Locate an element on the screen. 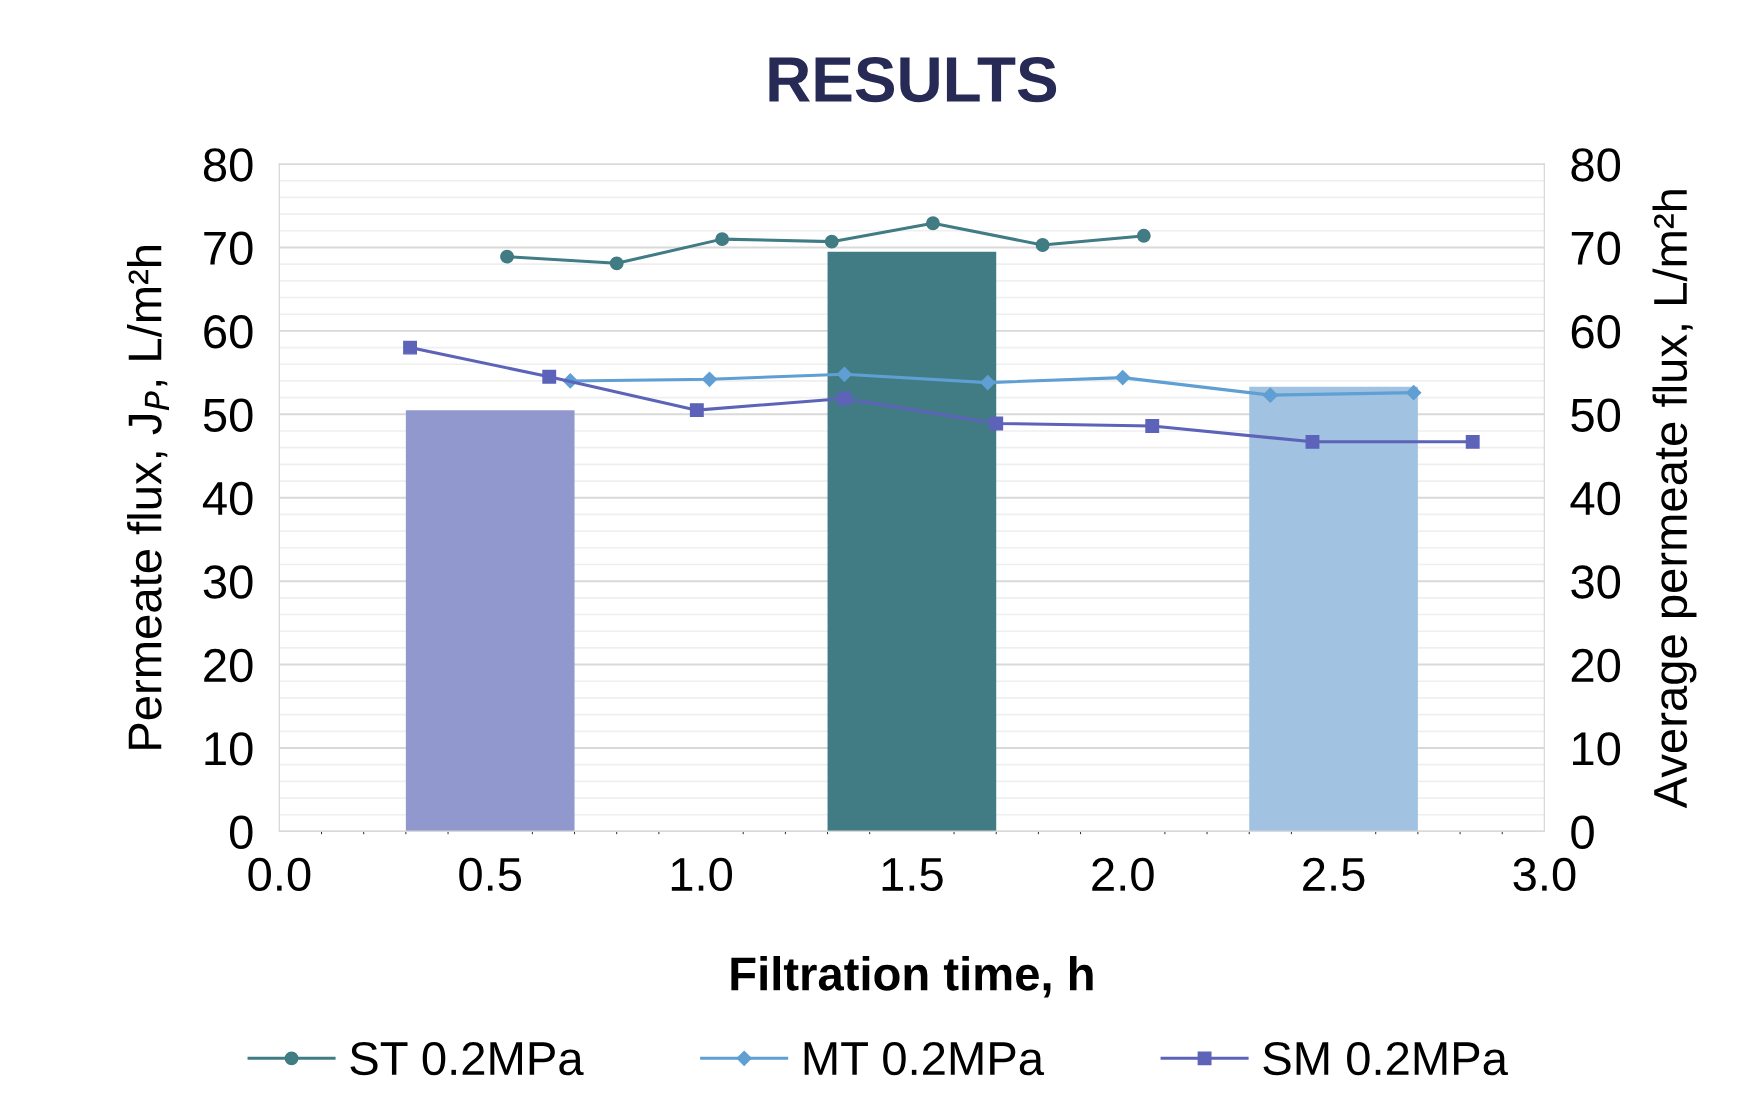 The width and height of the screenshot is (1757, 1116). y2-tick-label: 80 is located at coordinates (1596, 165).